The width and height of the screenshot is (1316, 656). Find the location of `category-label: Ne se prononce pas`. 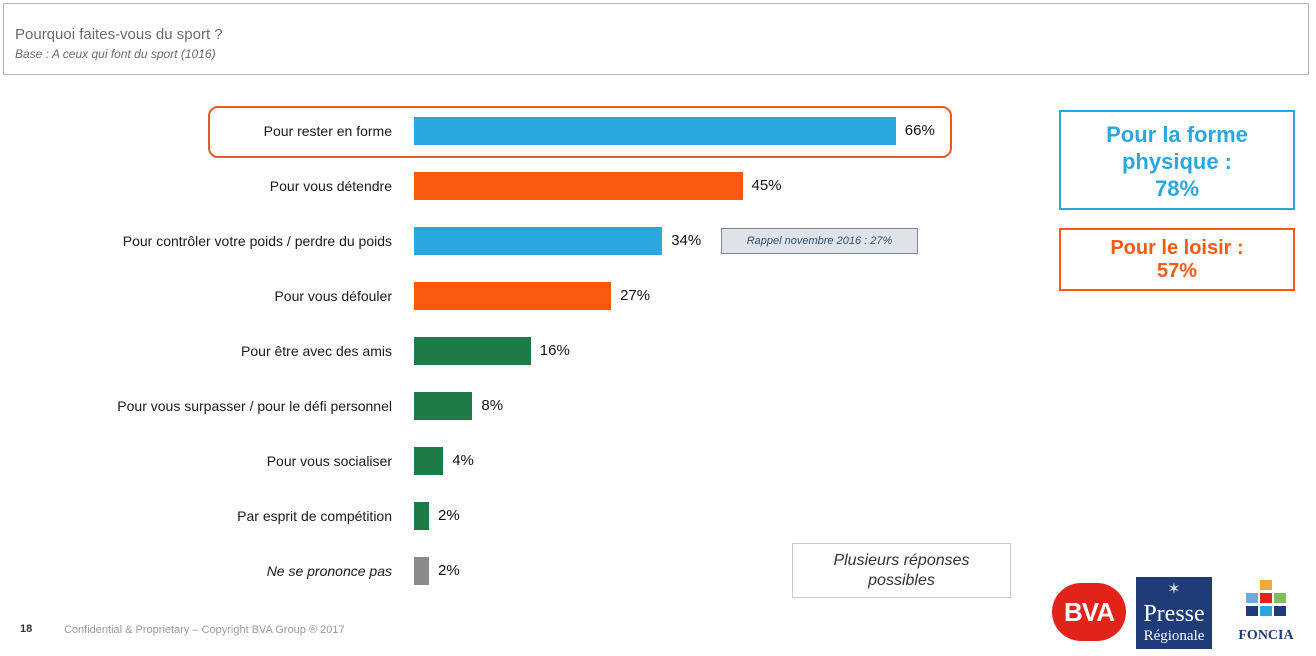

category-label: Ne se prononce pas is located at coordinates (329, 571).